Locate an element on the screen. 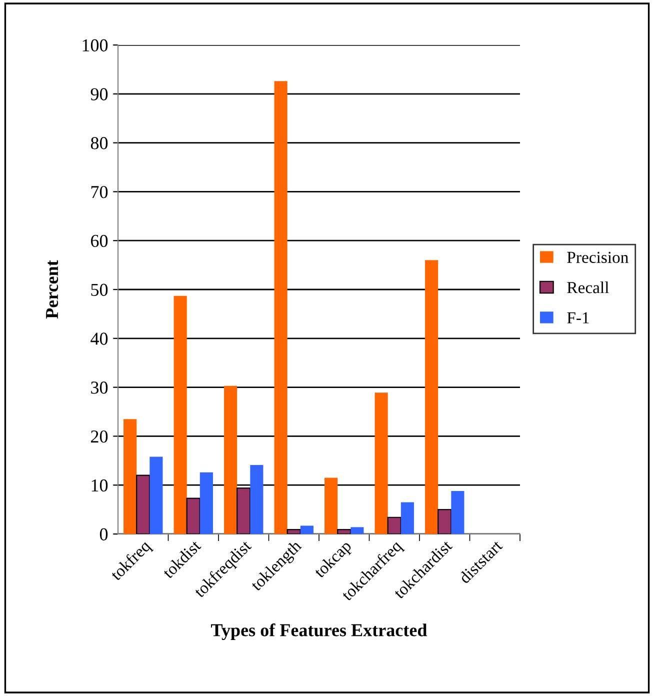  y-tick-label: 20 is located at coordinates (99, 436).